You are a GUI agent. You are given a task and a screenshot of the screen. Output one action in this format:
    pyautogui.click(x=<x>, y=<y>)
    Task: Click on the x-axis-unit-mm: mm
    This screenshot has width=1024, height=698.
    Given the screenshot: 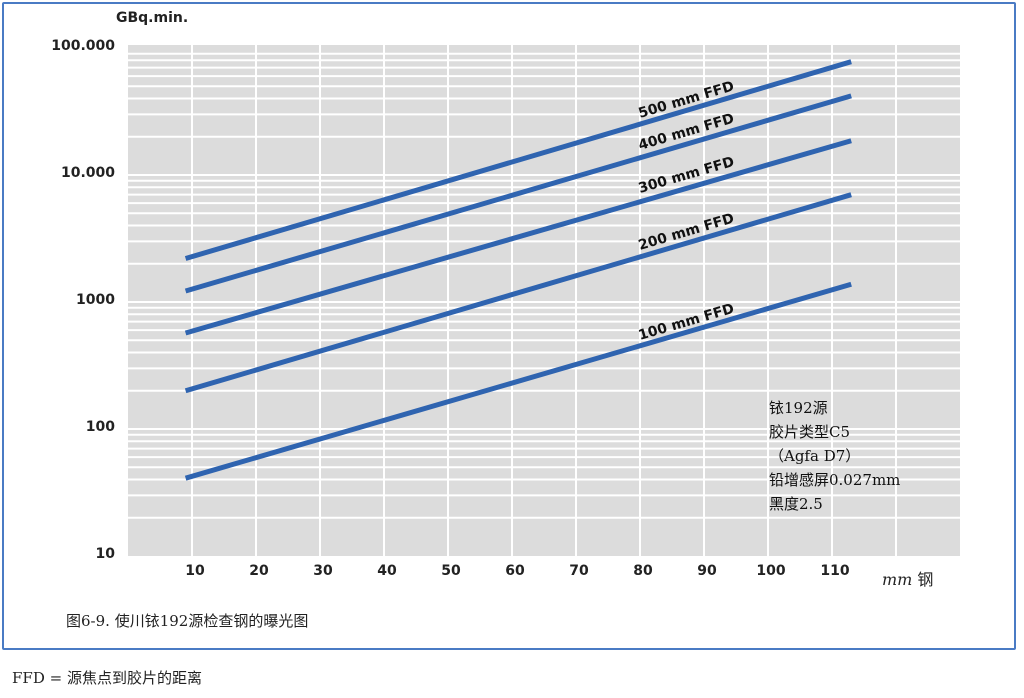 What is the action you would take?
    pyautogui.click(x=897, y=579)
    